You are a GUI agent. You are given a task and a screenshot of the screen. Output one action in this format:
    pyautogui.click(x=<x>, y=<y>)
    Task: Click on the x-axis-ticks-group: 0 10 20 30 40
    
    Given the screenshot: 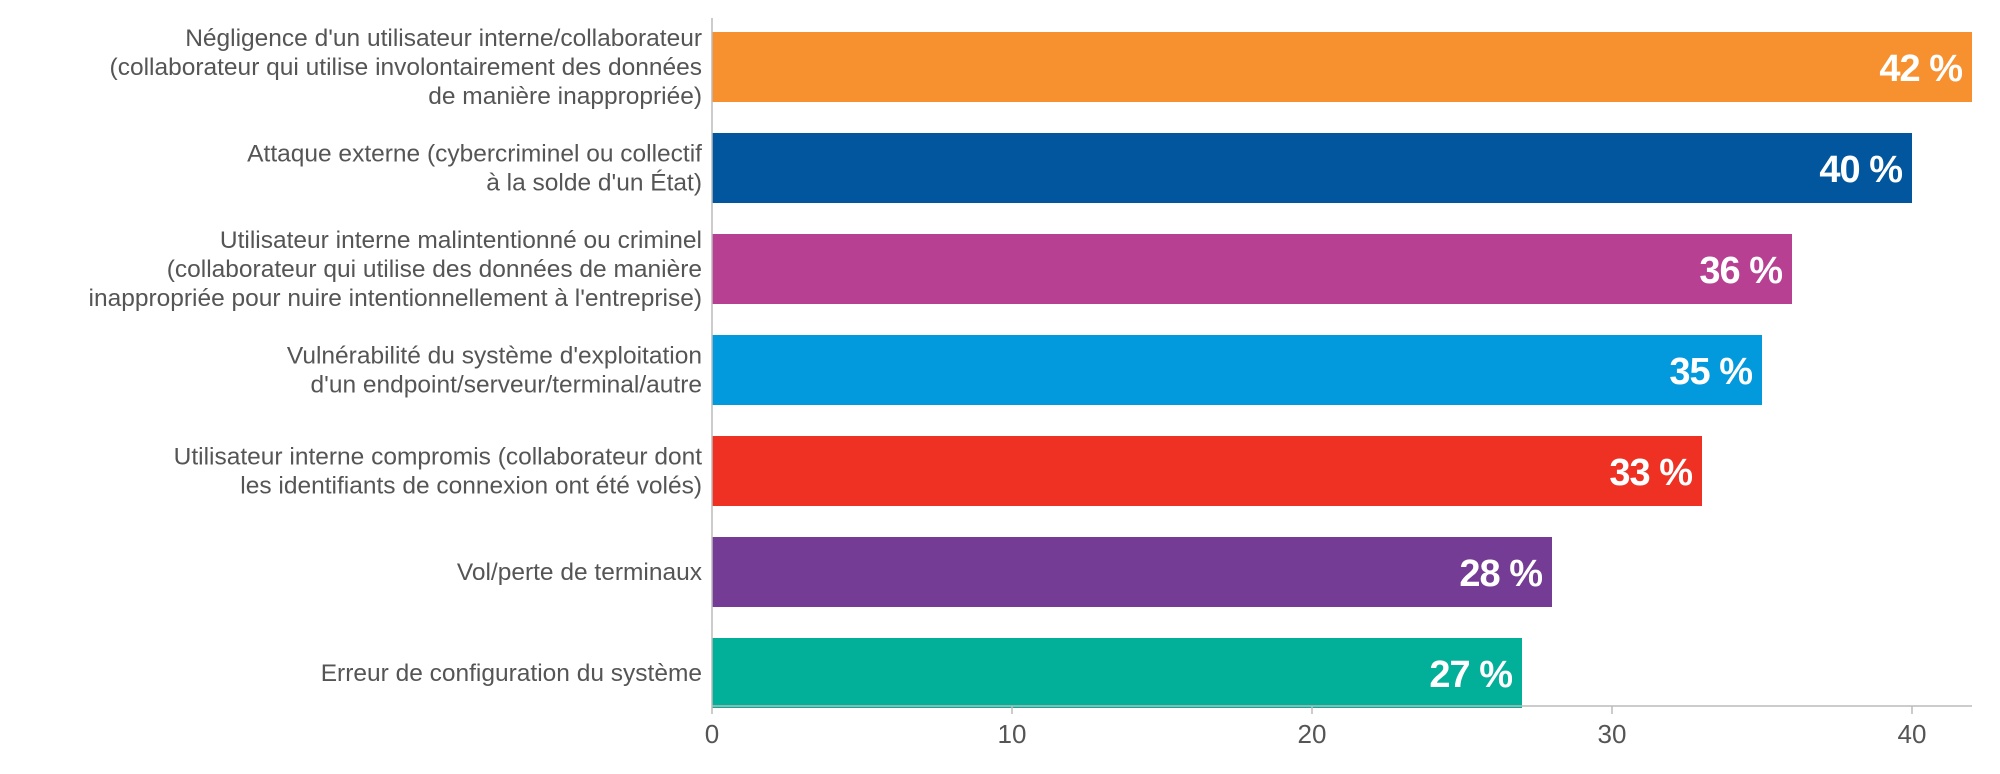 What is the action you would take?
    pyautogui.click(x=1316, y=727)
    